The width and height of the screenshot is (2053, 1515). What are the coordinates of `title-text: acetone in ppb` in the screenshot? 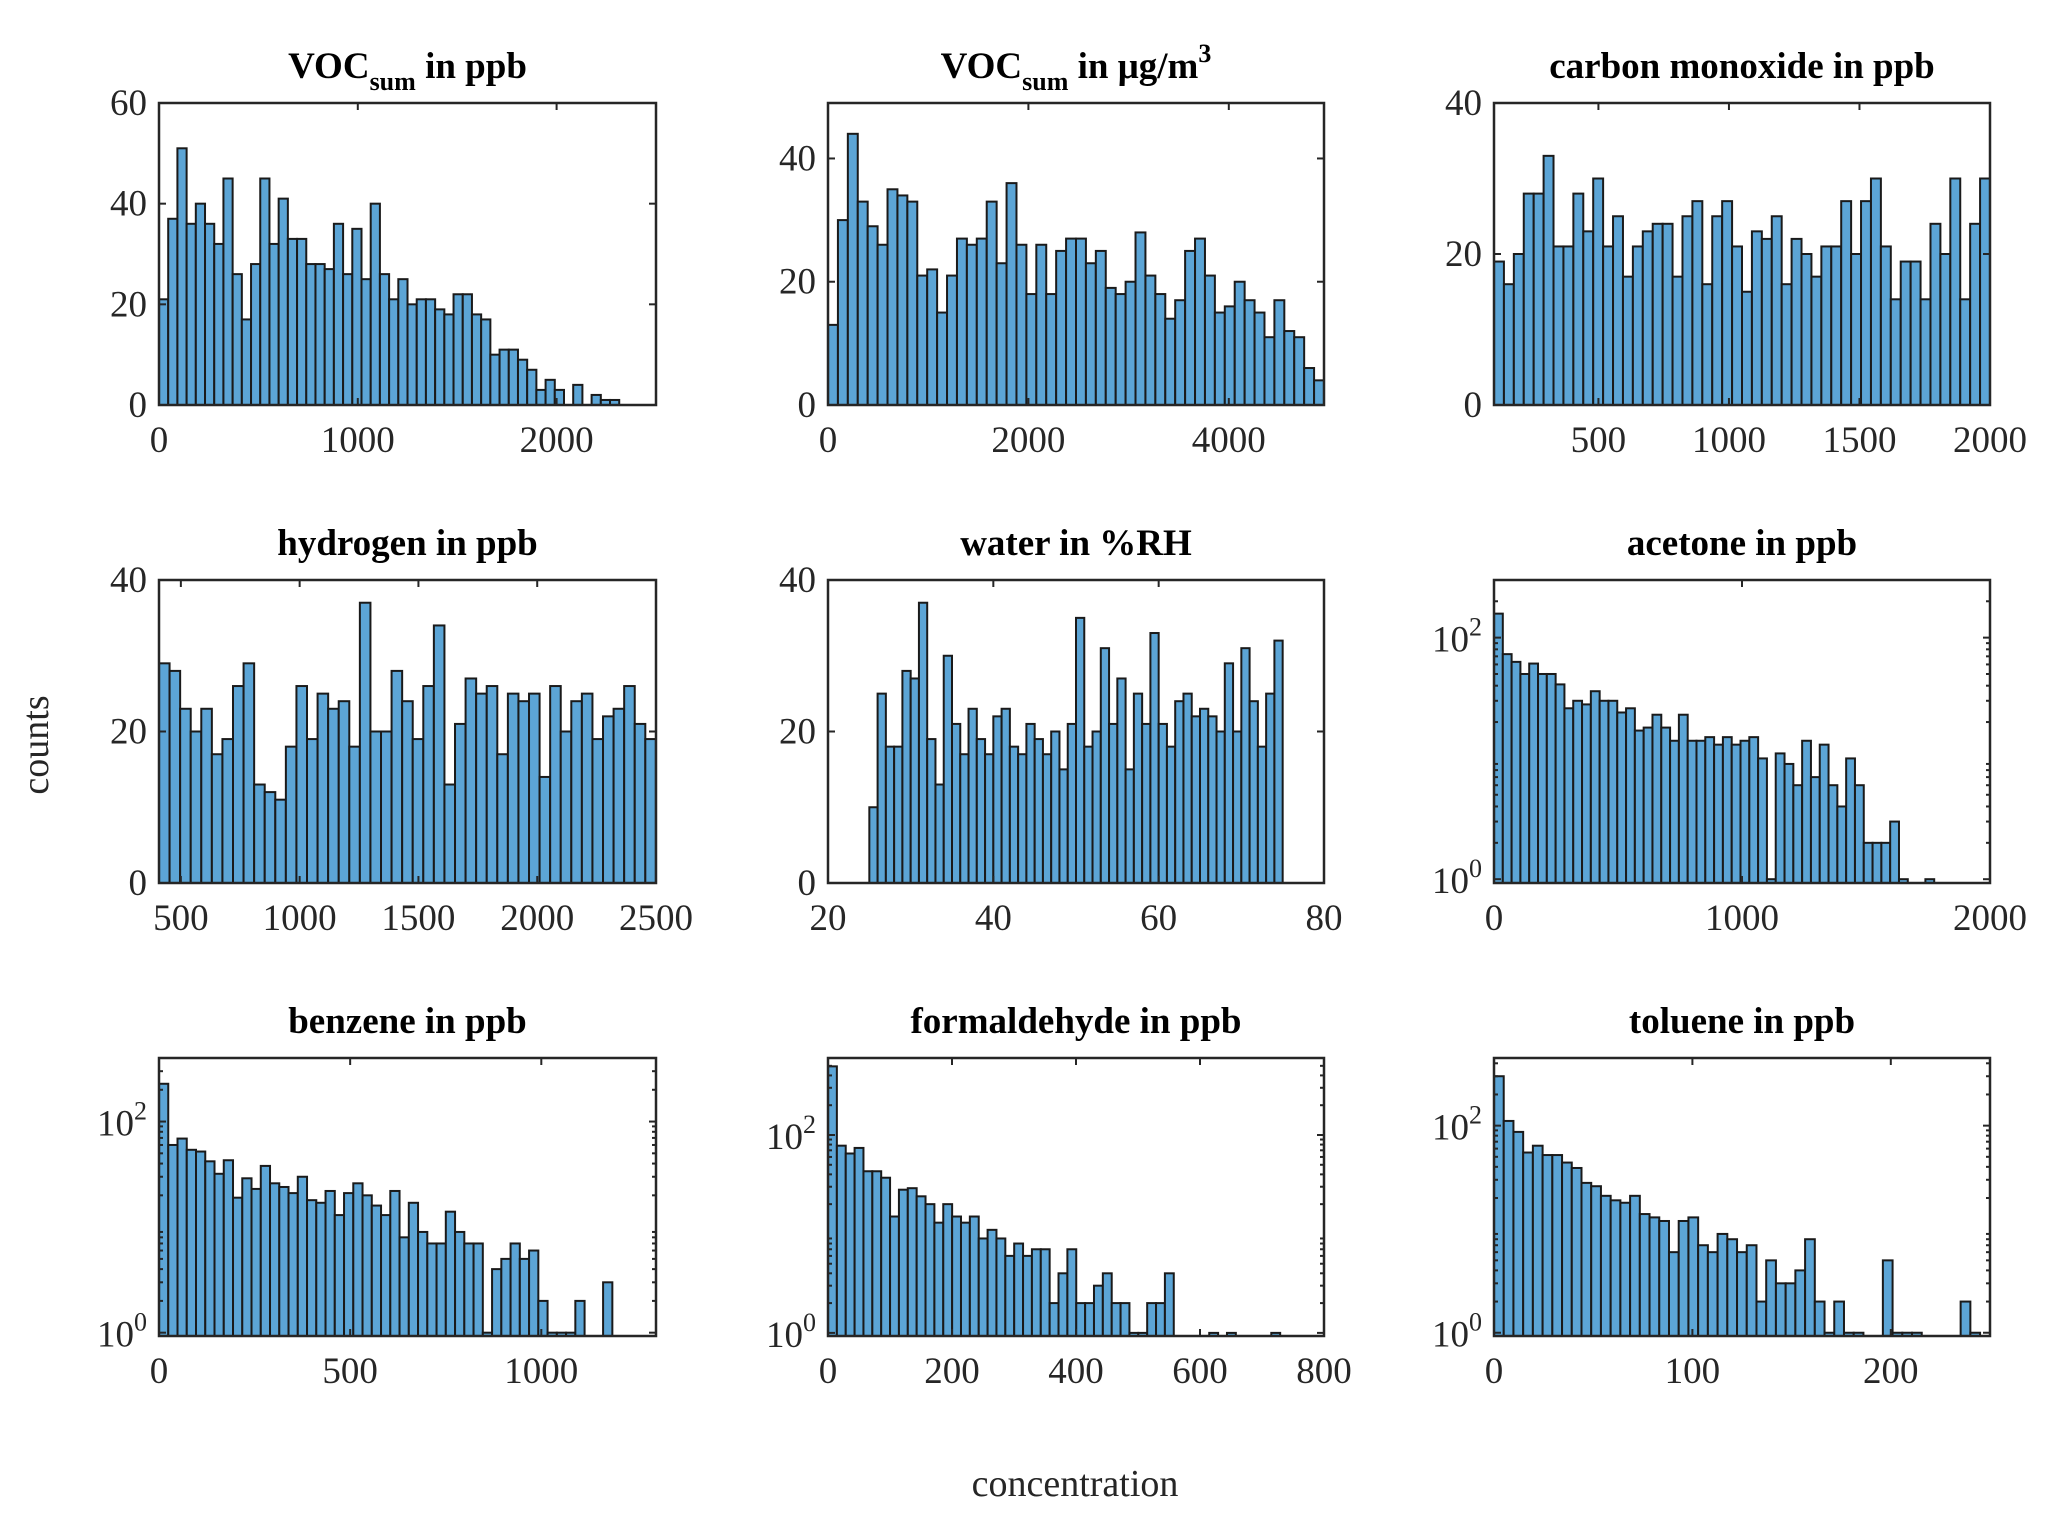 It's located at (1742, 543).